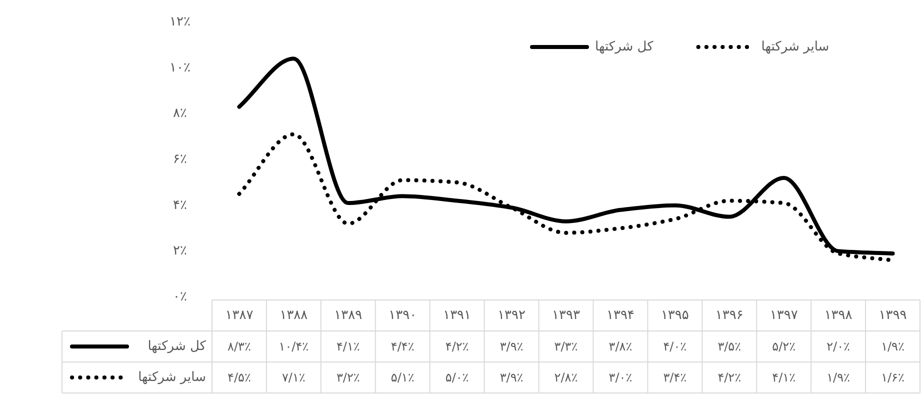  Describe the element at coordinates (784, 315) in the screenshot. I see `x-tick-label: ۱۳۹۷` at that location.